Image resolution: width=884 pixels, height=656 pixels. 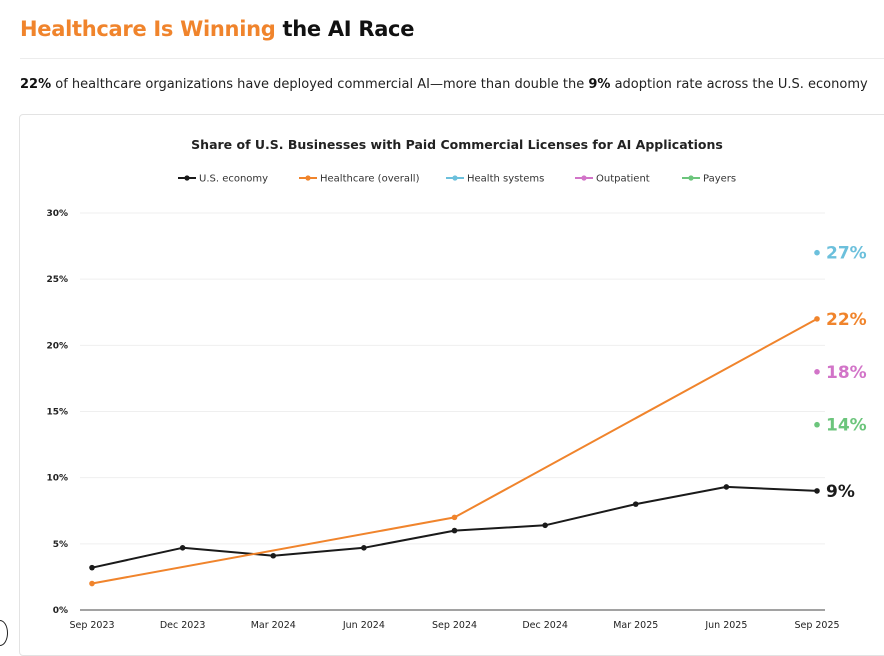 I want to click on x-tick-label: Mar 2025, so click(x=635, y=625).